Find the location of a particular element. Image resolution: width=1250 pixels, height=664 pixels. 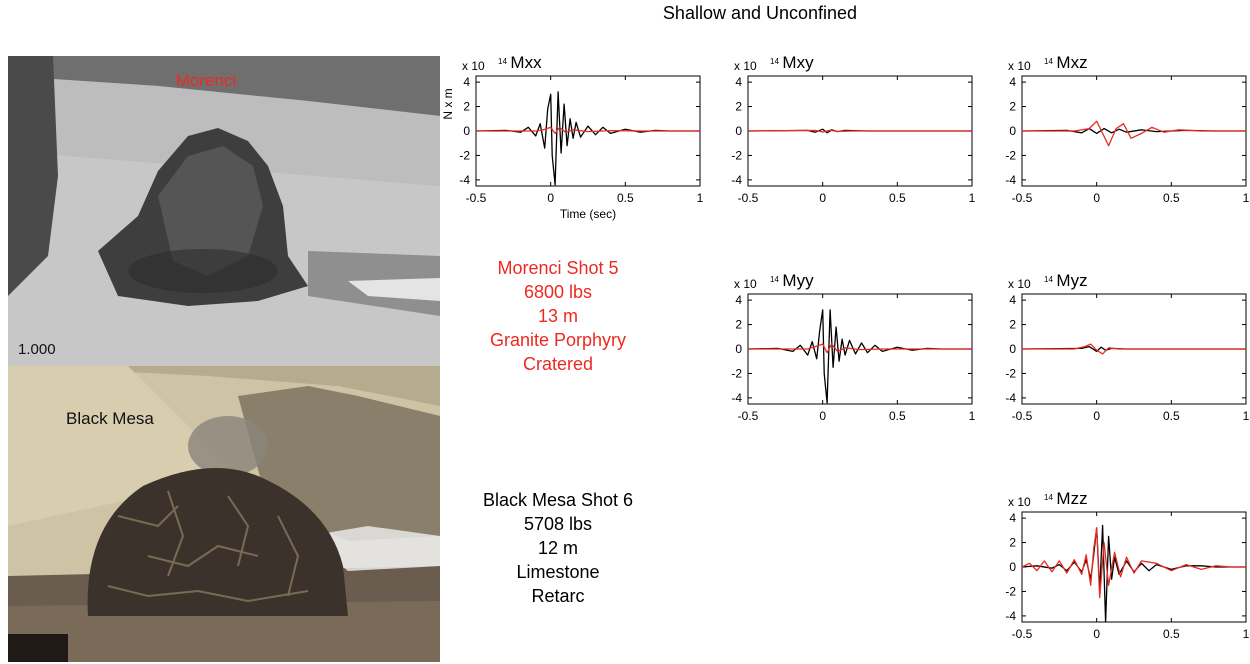

chart-title: Mxy is located at coordinates (798, 62).